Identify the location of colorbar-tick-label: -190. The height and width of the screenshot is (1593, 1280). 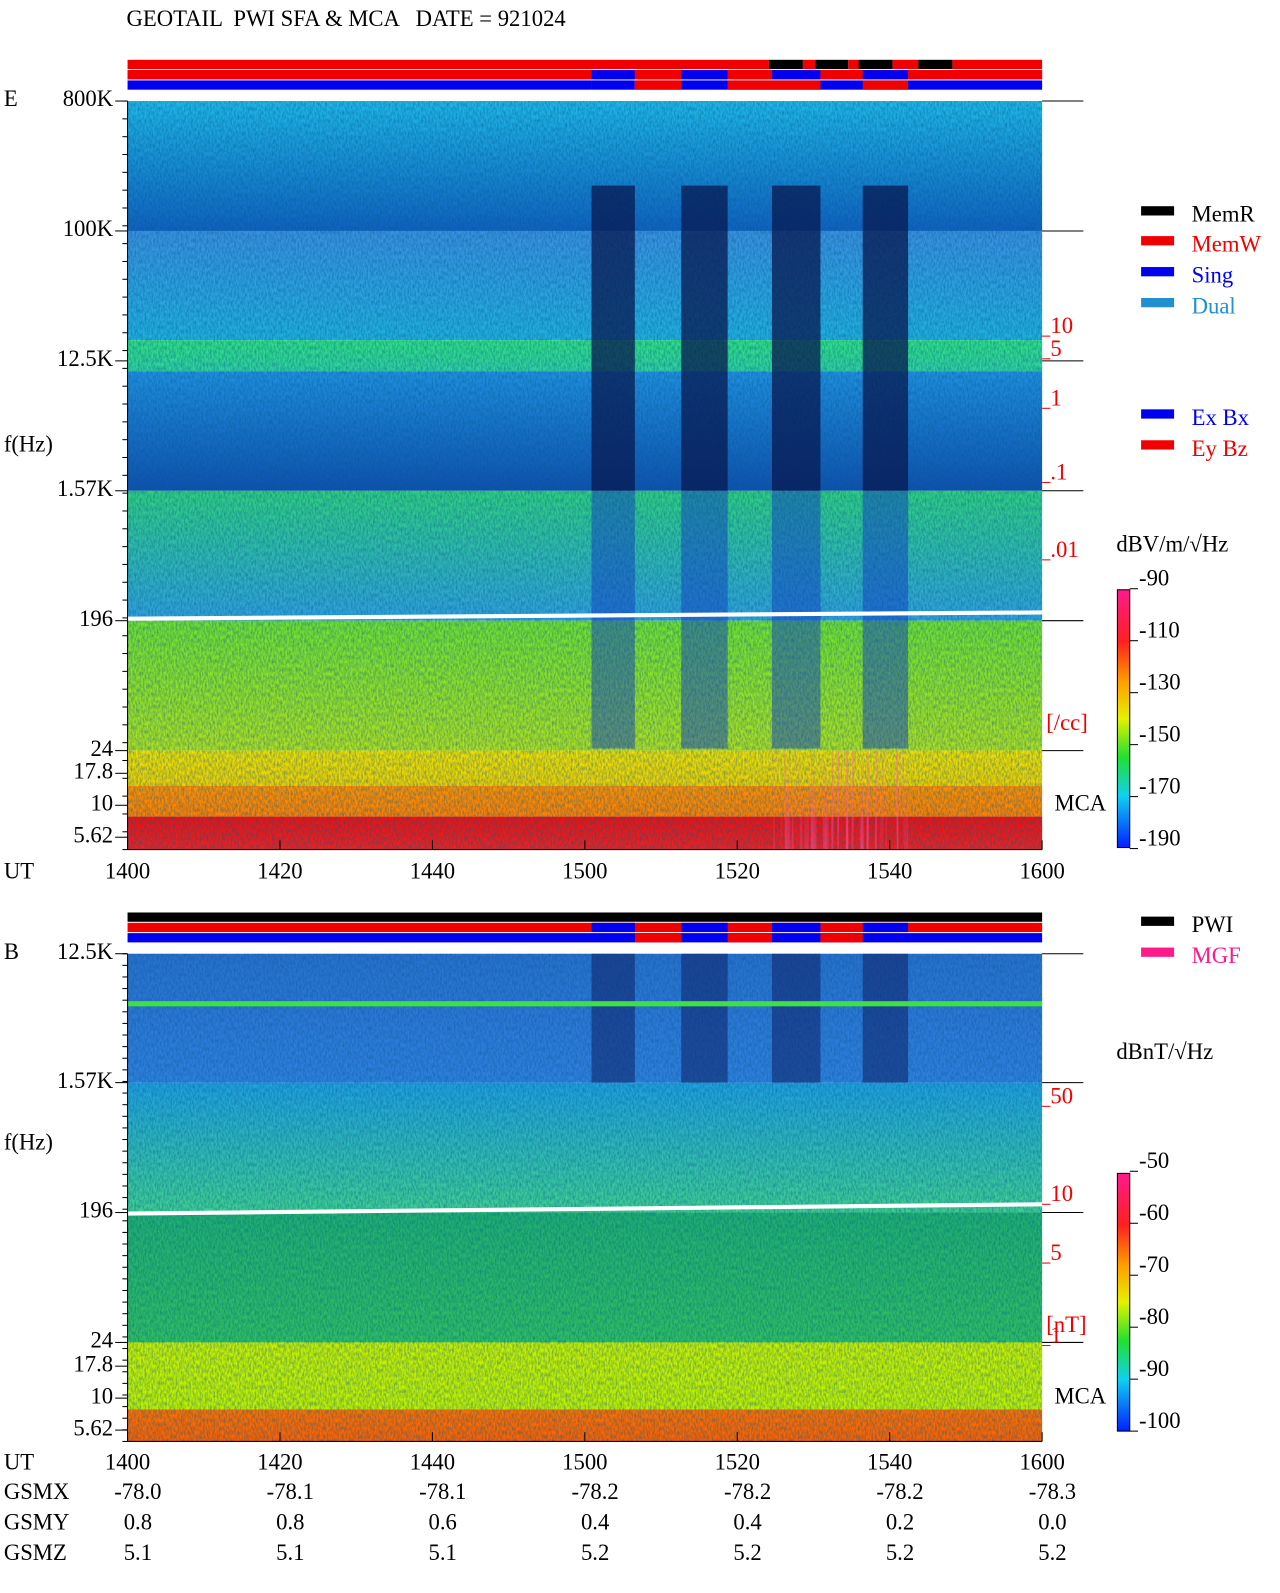
(1160, 838).